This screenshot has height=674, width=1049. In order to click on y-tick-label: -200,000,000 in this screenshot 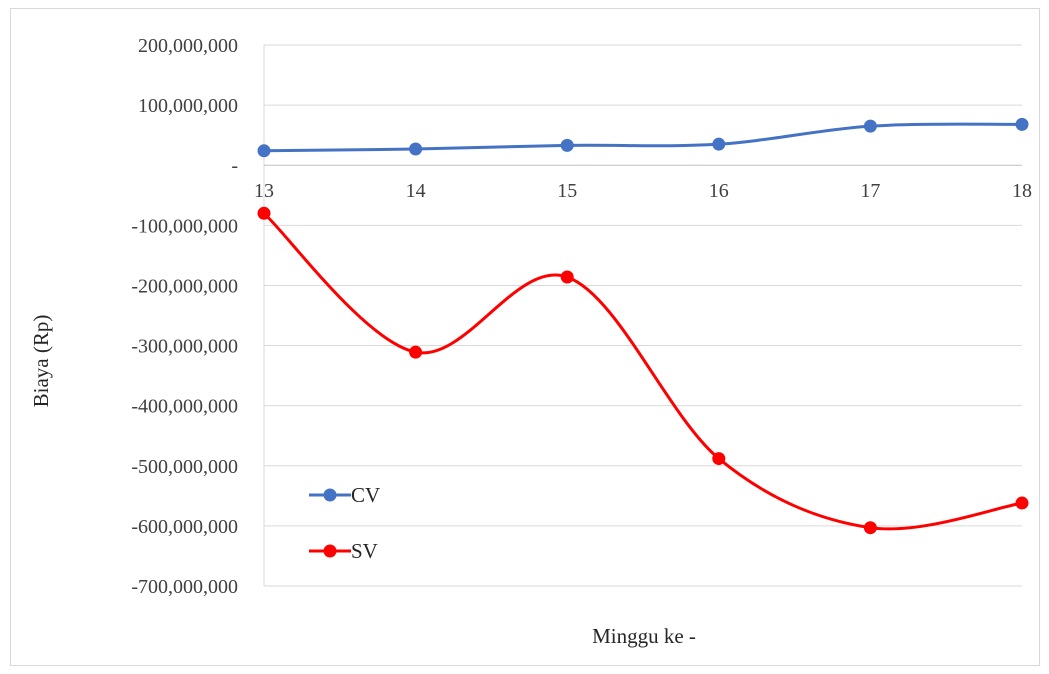, I will do `click(184, 286)`.